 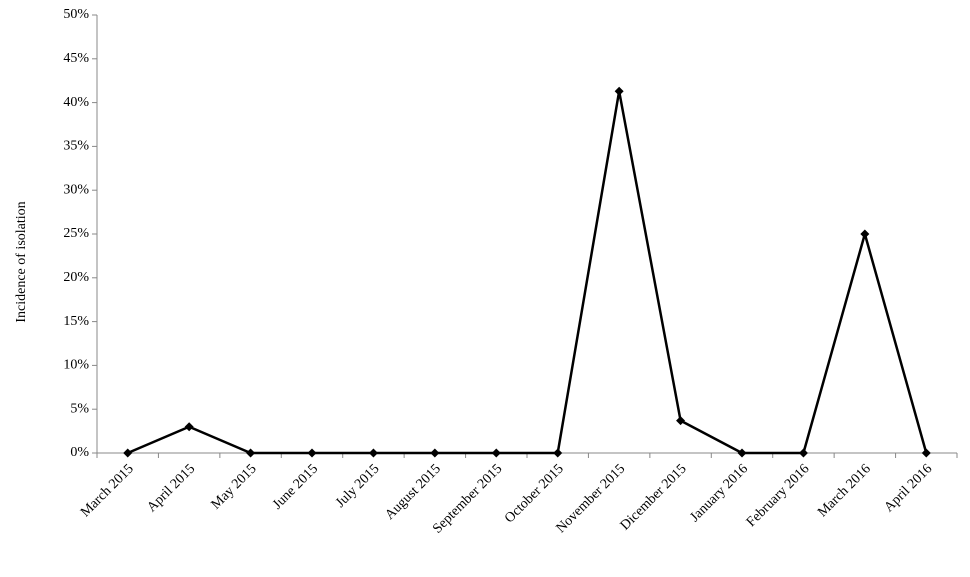 What do you see at coordinates (76, 146) in the screenshot?
I see `y-tick-label: 35%` at bounding box center [76, 146].